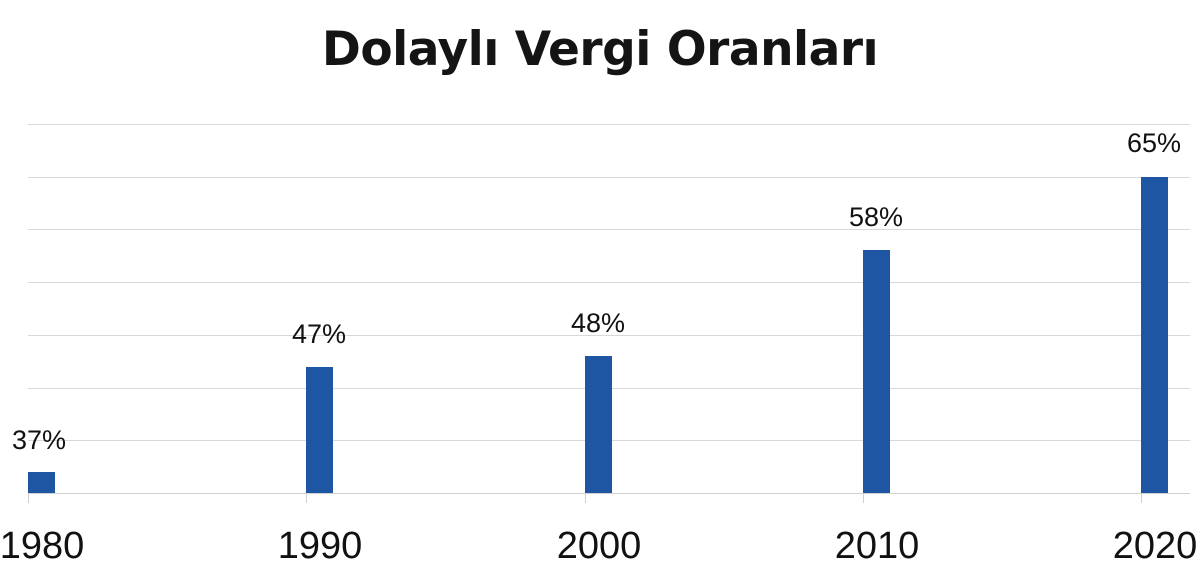 The image size is (1200, 575). What do you see at coordinates (1155, 546) in the screenshot?
I see `x-label-2020: 2020` at bounding box center [1155, 546].